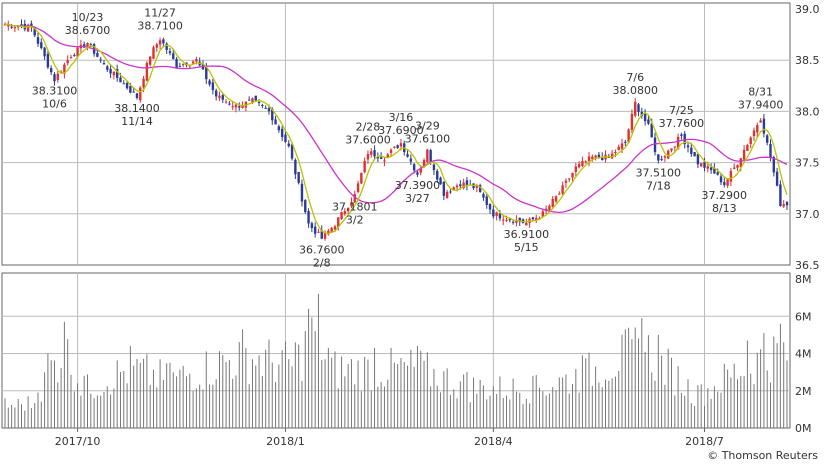  Describe the element at coordinates (322, 262) in the screenshot. I see `price-annotation-label: 2/8` at that location.